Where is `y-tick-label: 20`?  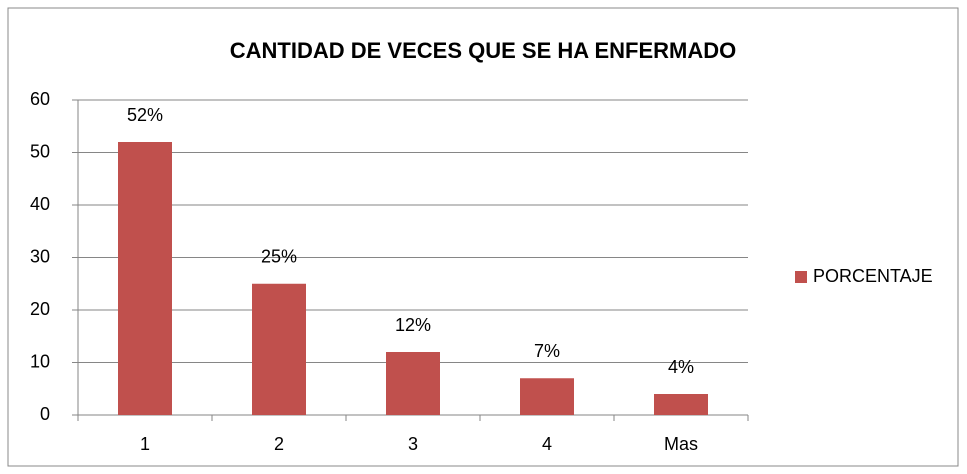
y-tick-label: 20 is located at coordinates (40, 309).